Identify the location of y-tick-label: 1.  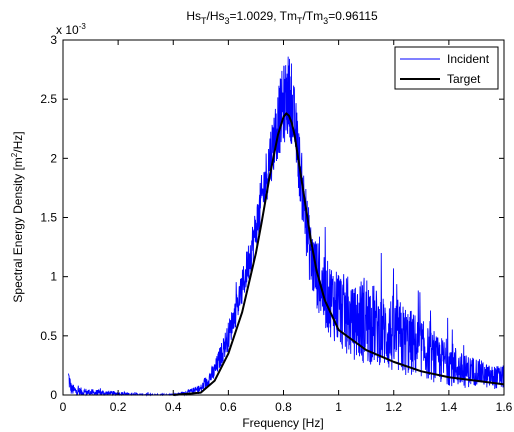
(53, 277).